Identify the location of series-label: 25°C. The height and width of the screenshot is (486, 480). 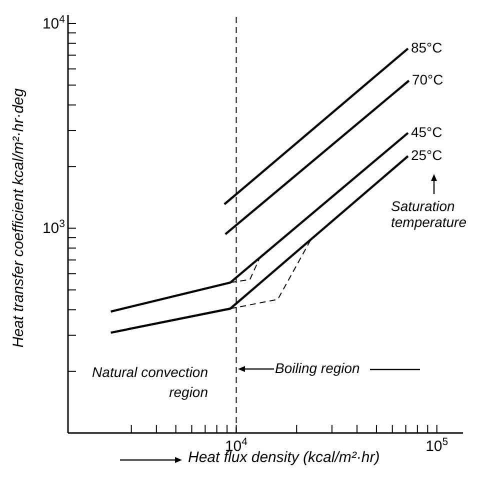
(426, 155).